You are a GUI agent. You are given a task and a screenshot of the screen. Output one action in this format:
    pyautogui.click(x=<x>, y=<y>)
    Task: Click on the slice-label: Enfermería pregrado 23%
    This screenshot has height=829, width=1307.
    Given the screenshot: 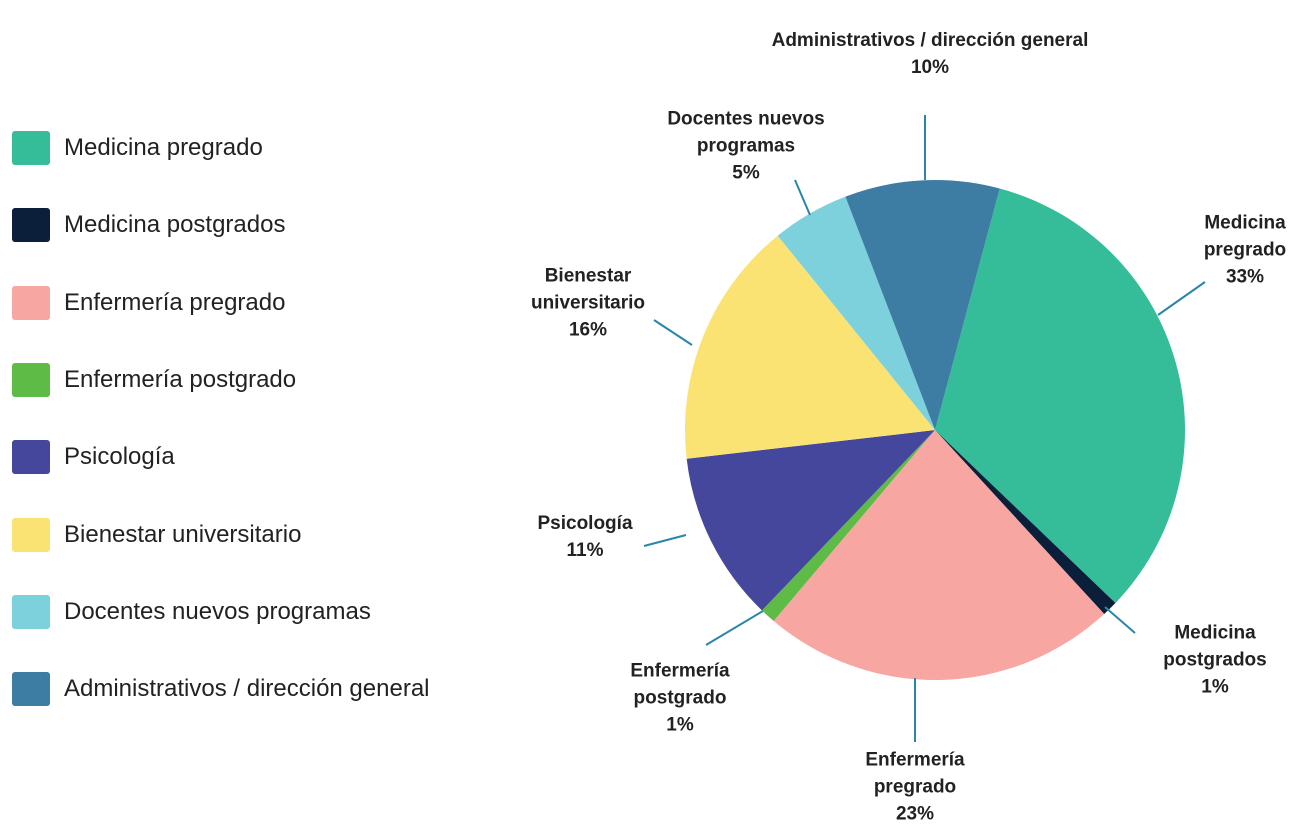 What is the action you would take?
    pyautogui.click(x=915, y=787)
    